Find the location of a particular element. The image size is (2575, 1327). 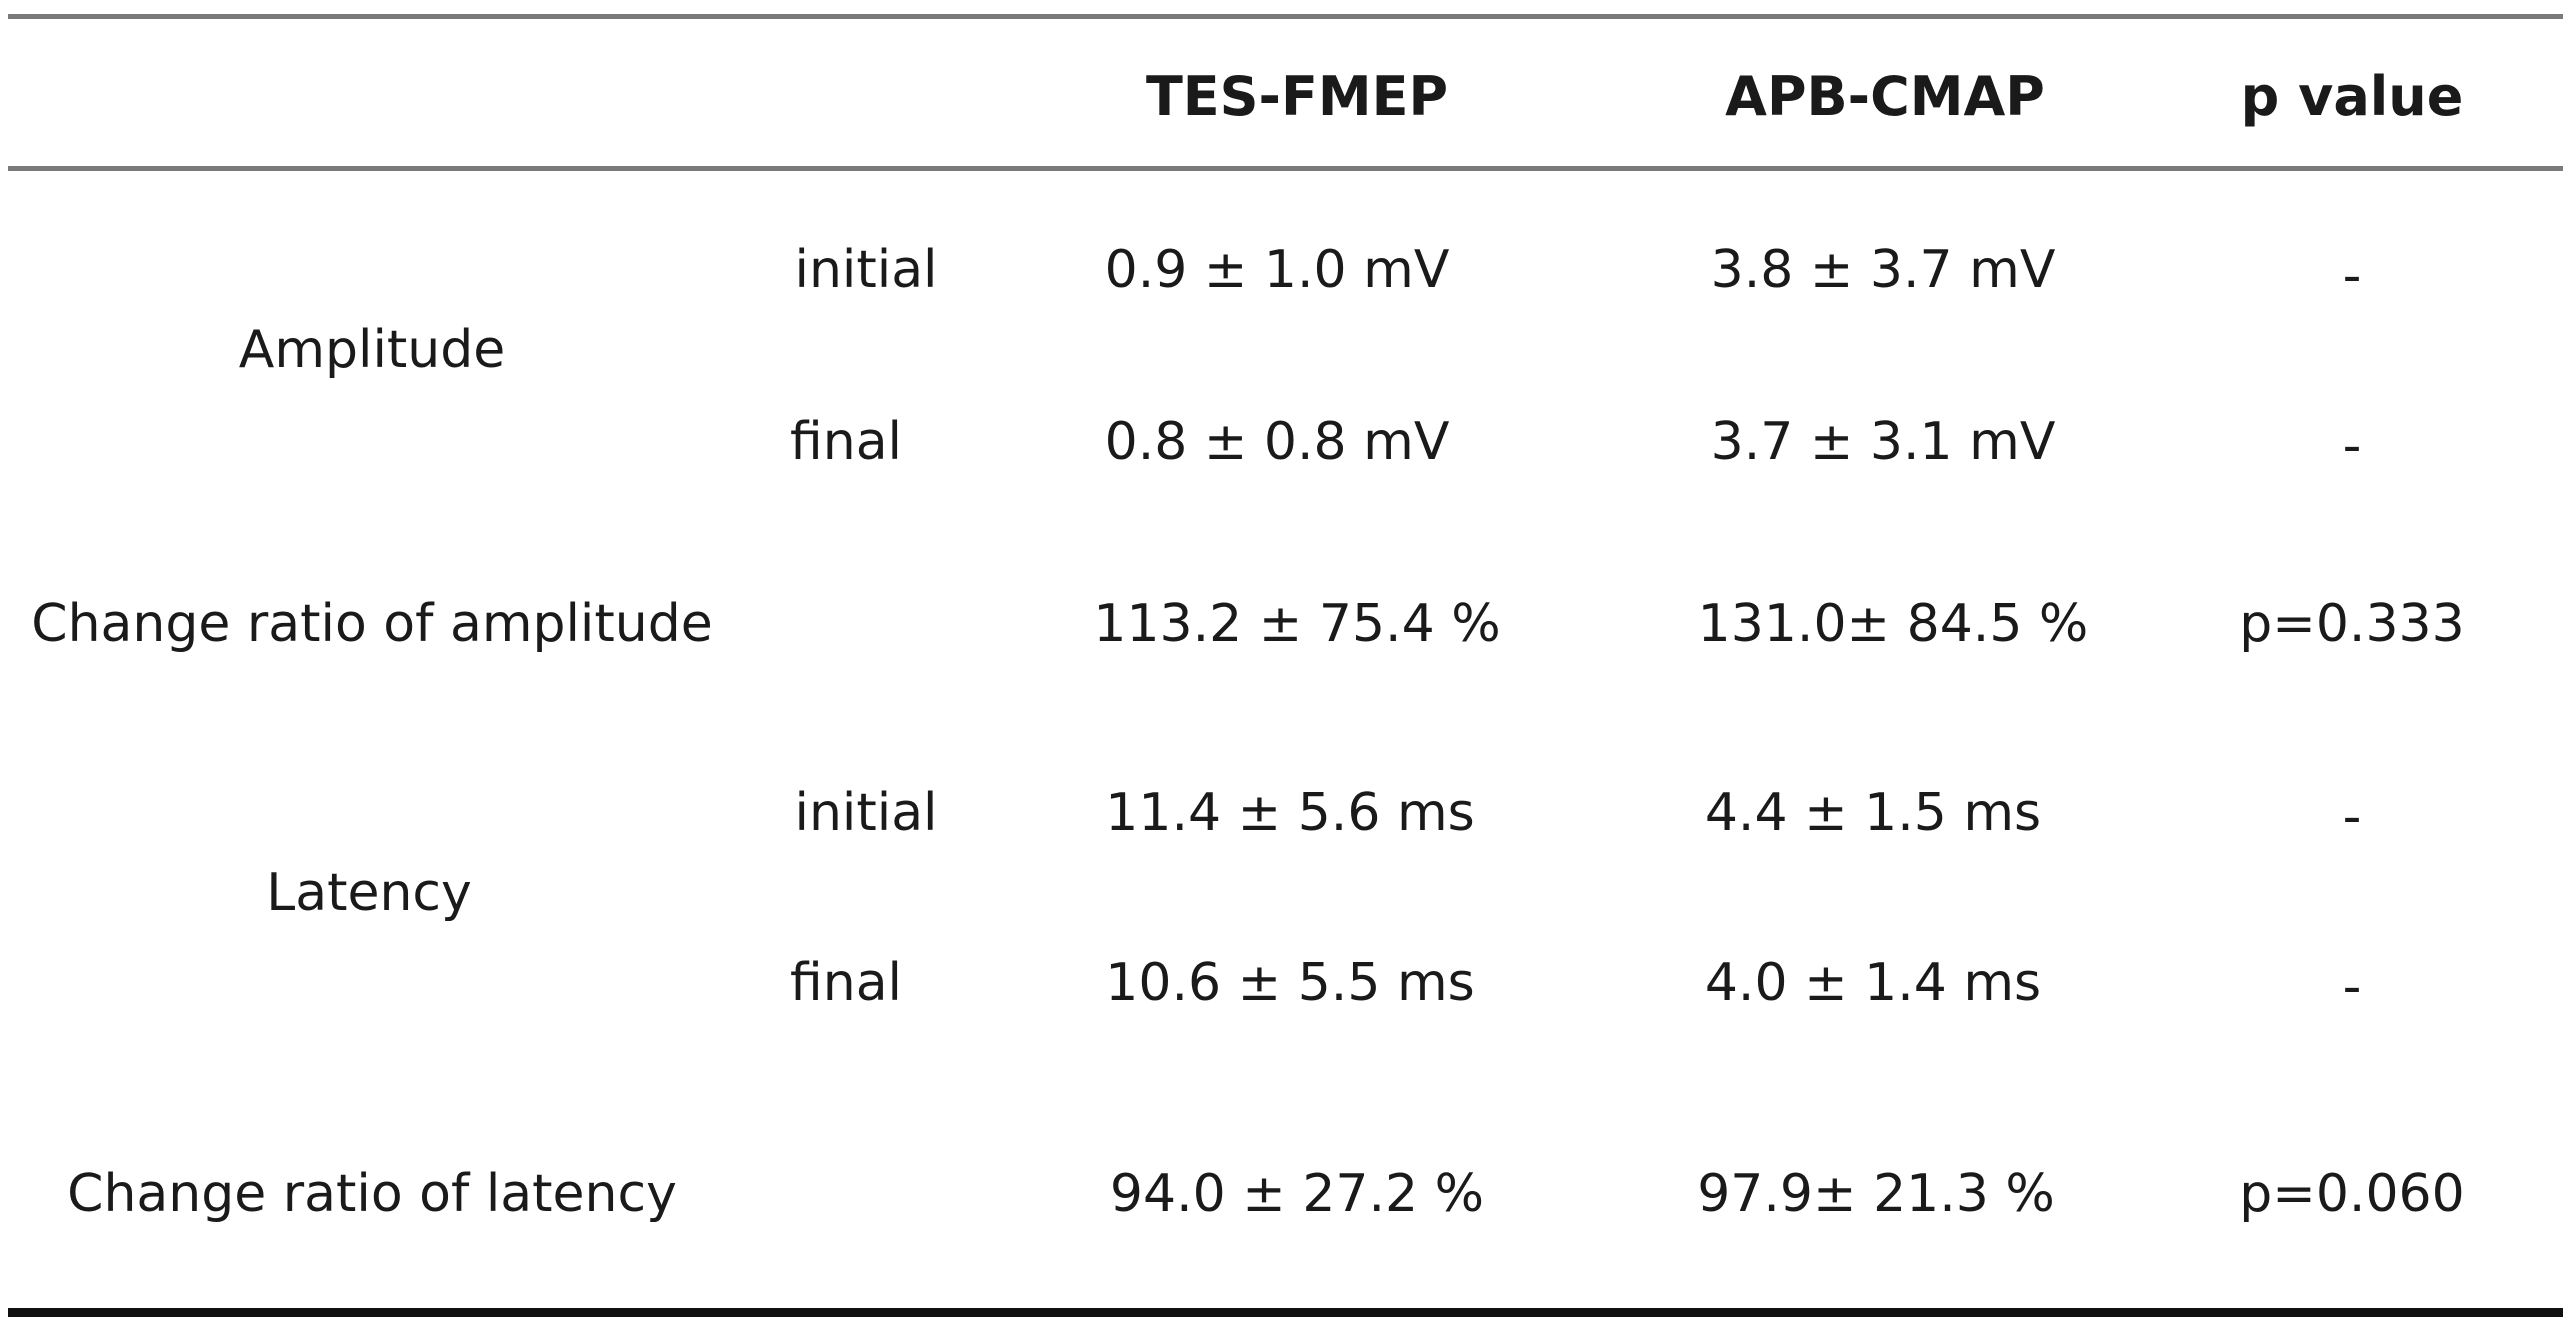

cell-apb-latency-initial: 4.4 ± 1.5 ms is located at coordinates (1873, 813).